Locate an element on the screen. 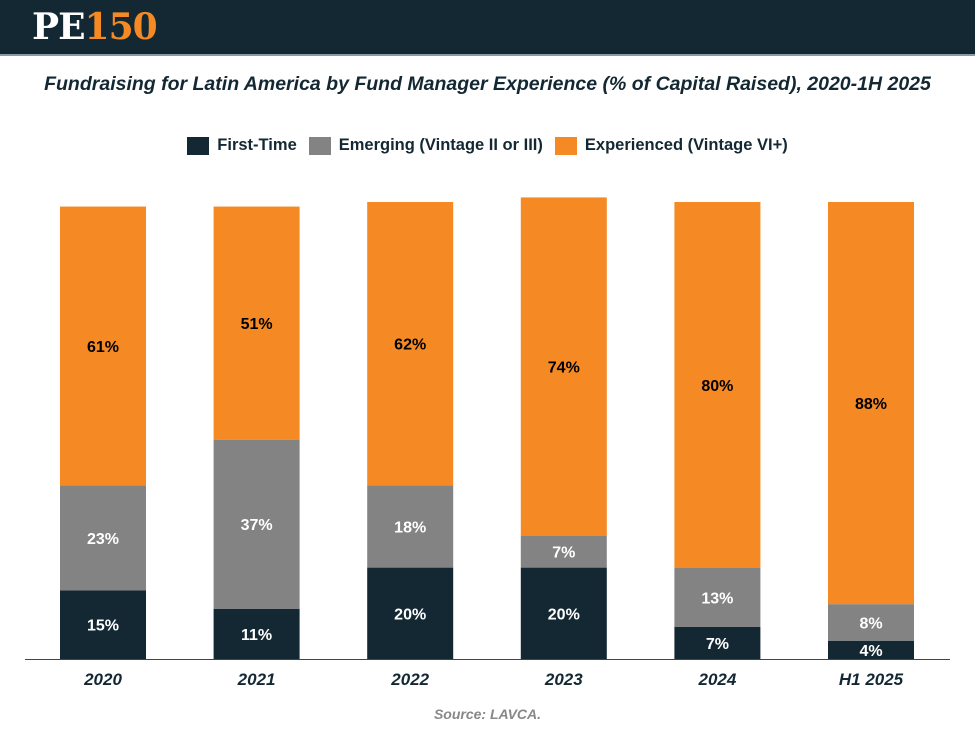 This screenshot has width=975, height=731. legend-item-experienced: Experienced (Vintage VI+) is located at coordinates (671, 145).